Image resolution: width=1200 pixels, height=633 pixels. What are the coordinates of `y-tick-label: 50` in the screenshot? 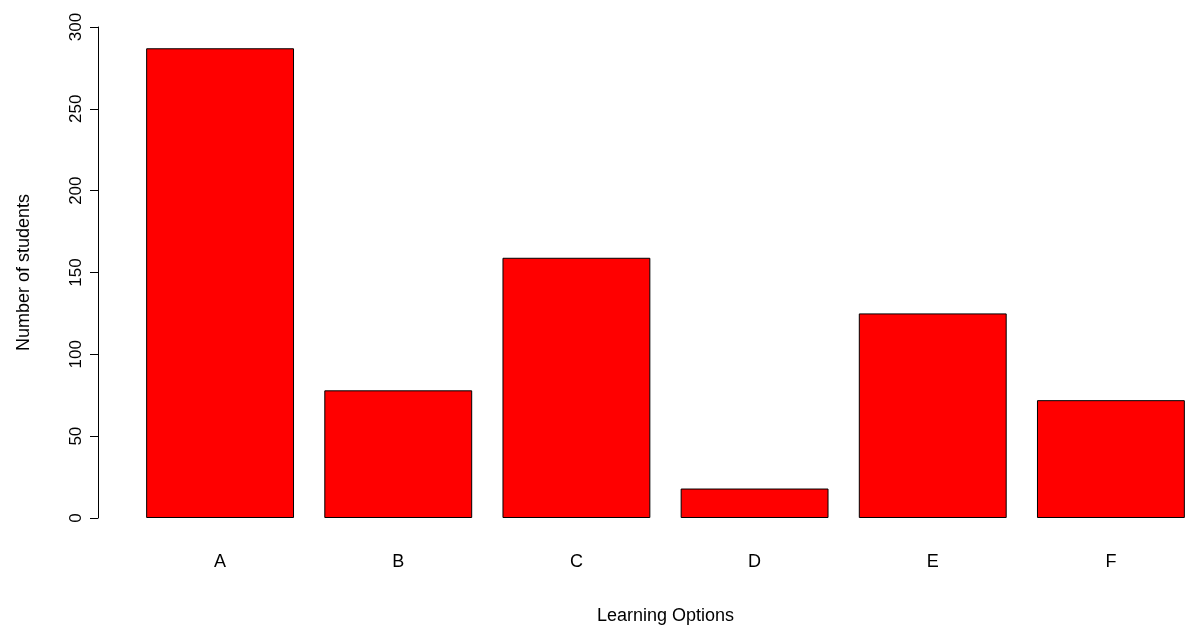 It's located at (75, 436).